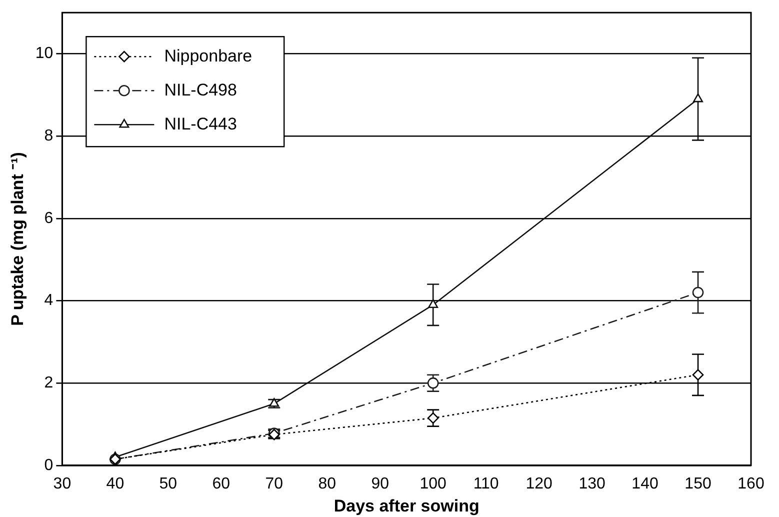  Describe the element at coordinates (49, 135) in the screenshot. I see `y-tick-label: 8` at that location.